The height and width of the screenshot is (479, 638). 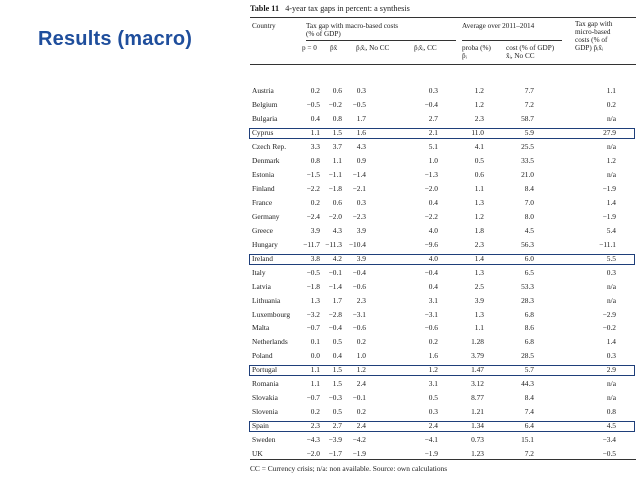 What do you see at coordinates (479, 202) in the screenshot?
I see `cell-proba: 1.3` at bounding box center [479, 202].